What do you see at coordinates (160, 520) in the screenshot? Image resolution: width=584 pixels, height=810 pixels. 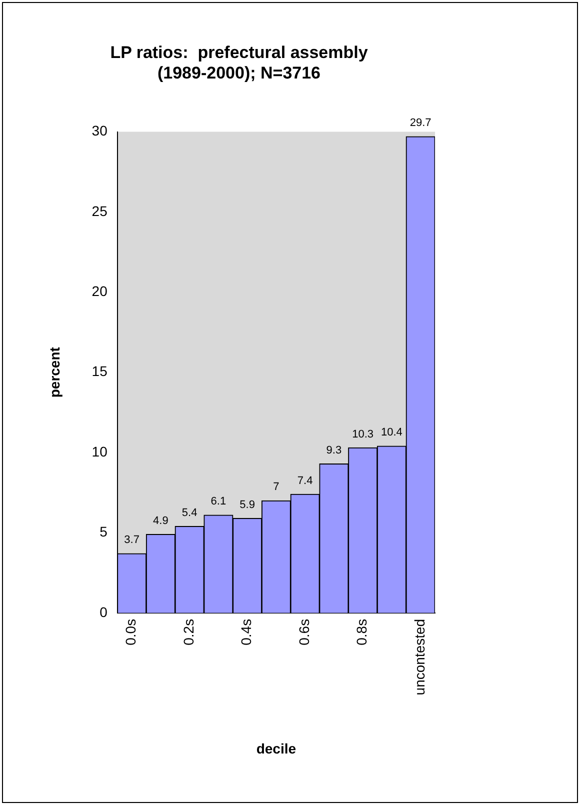 I see `data-label: 4.9` at bounding box center [160, 520].